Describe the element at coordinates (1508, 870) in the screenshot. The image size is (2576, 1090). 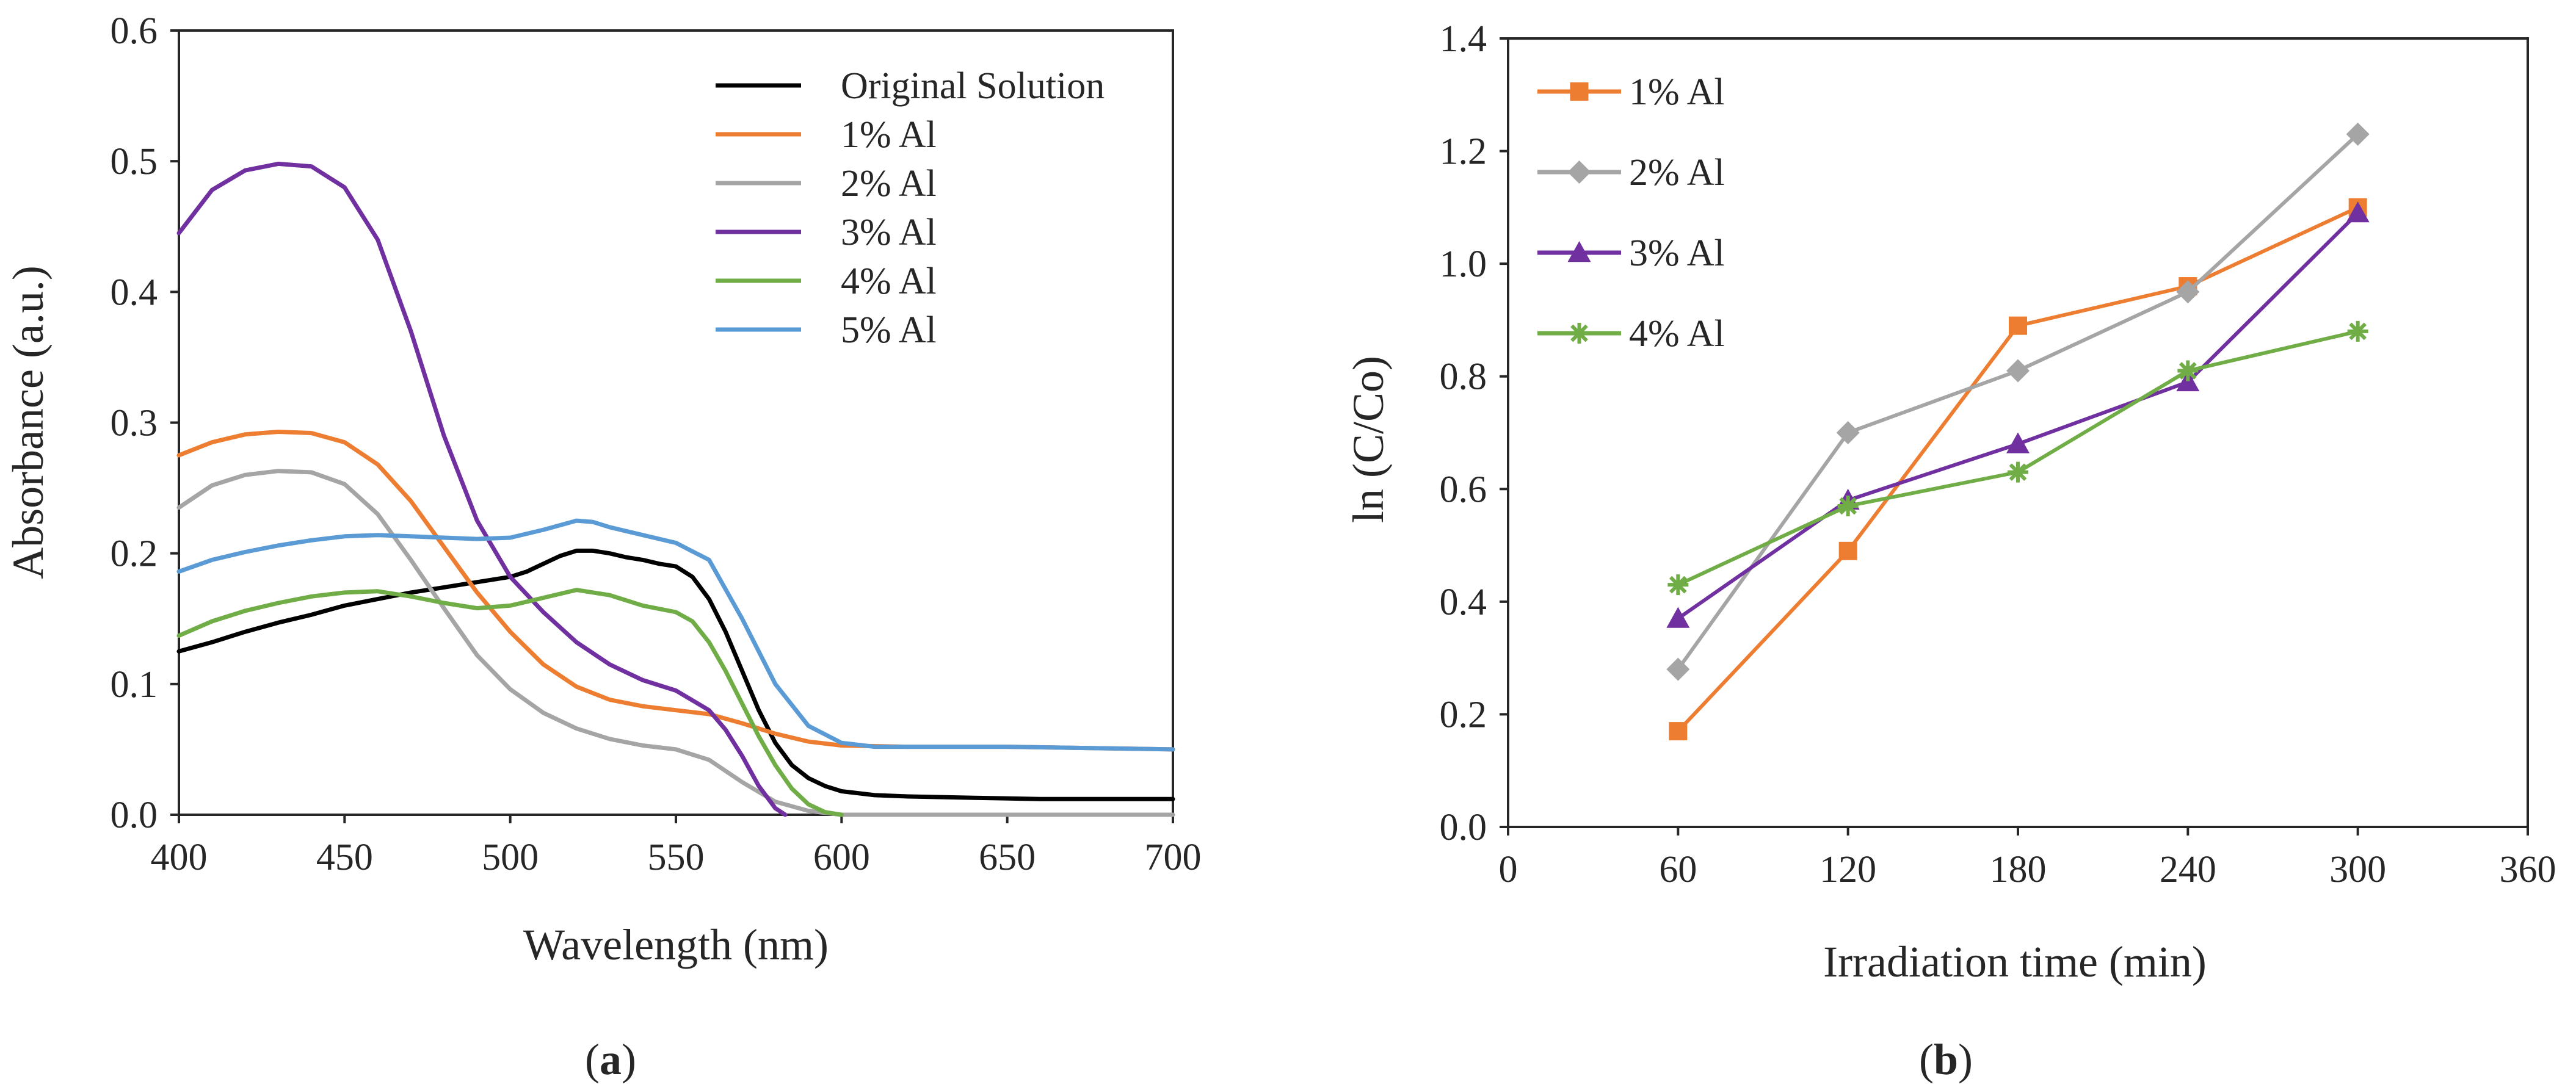
I see `x-tick-label: 0` at that location.